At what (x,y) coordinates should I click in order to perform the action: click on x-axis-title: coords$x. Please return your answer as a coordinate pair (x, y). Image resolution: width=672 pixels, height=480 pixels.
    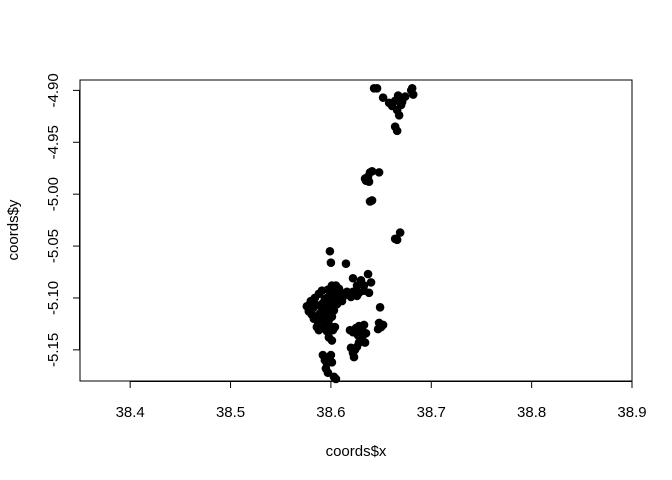
    Looking at the image, I should click on (356, 451).